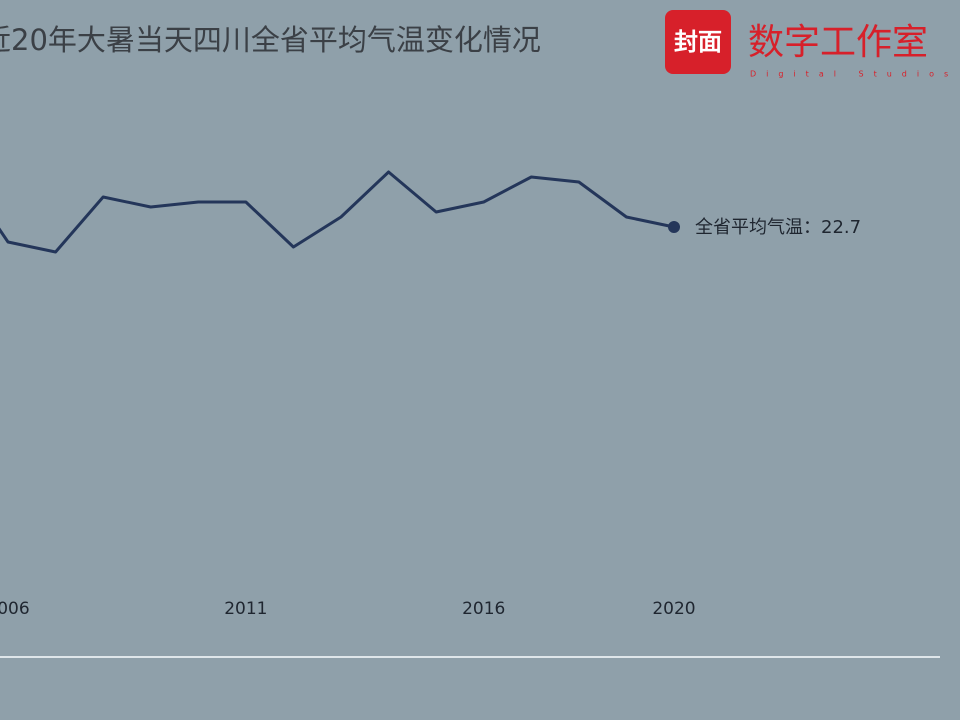  Describe the element at coordinates (854, 74) in the screenshot. I see `logo-subtitle: Digital Studios` at that location.